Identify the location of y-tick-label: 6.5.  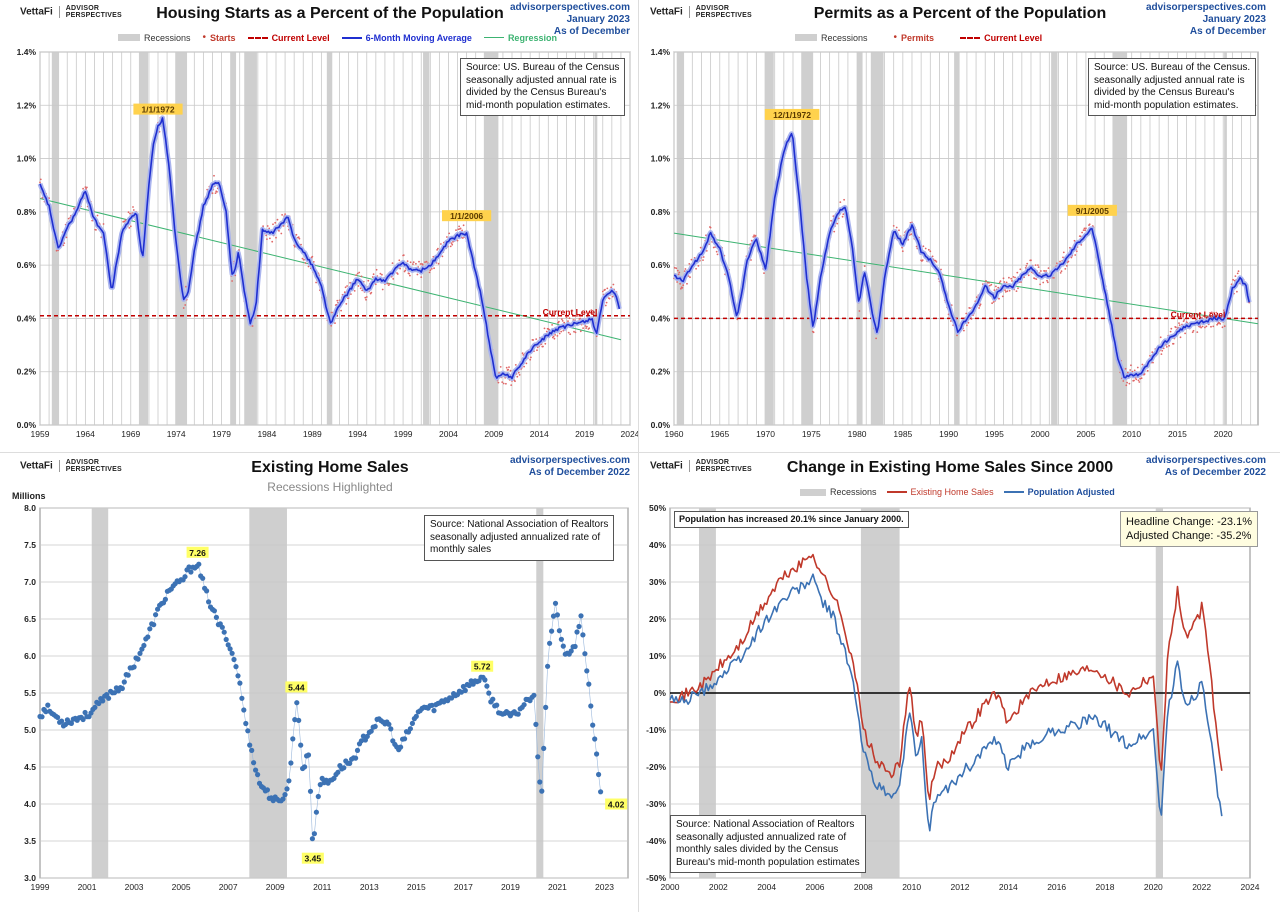
(30, 619).